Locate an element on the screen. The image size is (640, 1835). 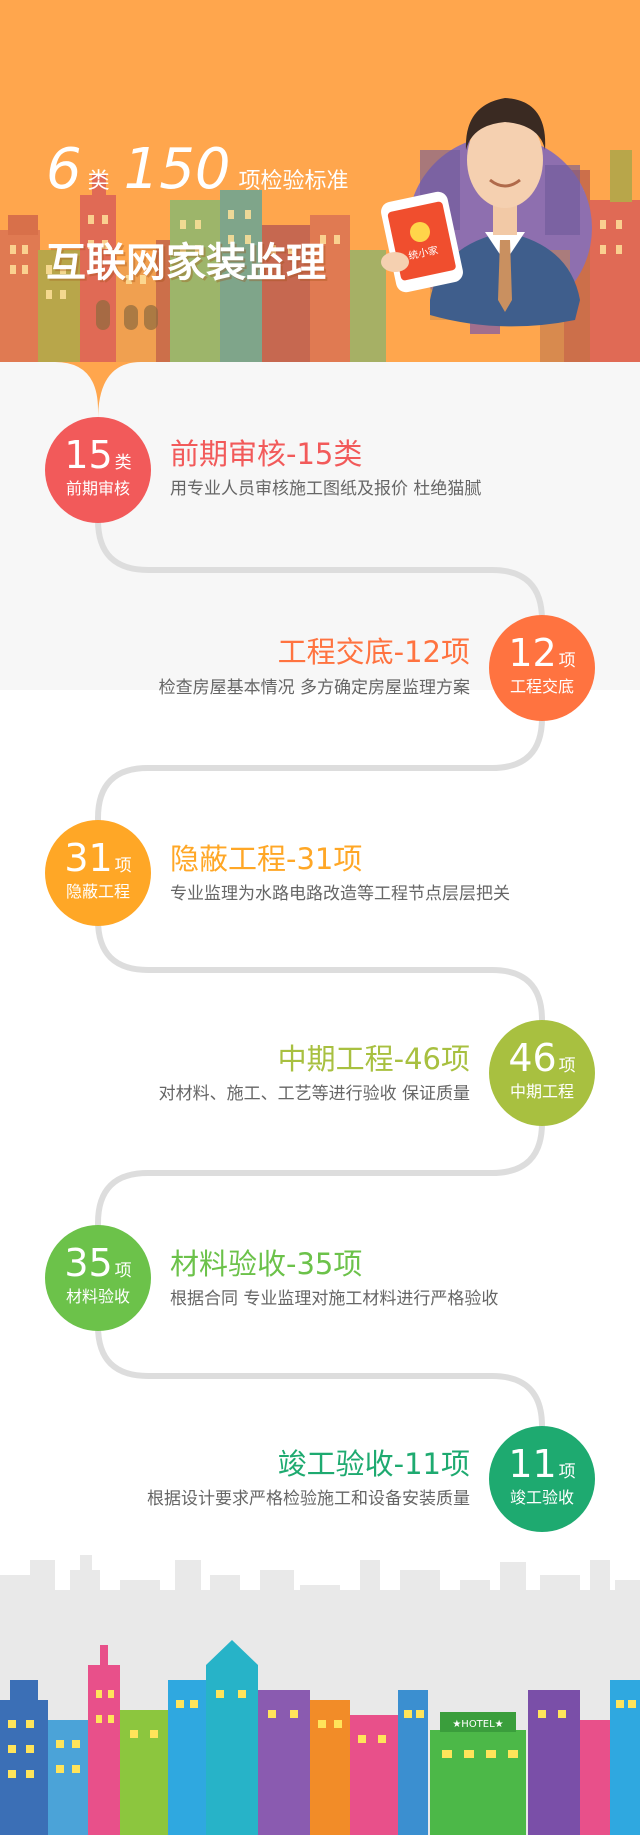
step-4-badge: 46 项 中期工程 is located at coordinates (542, 1073).